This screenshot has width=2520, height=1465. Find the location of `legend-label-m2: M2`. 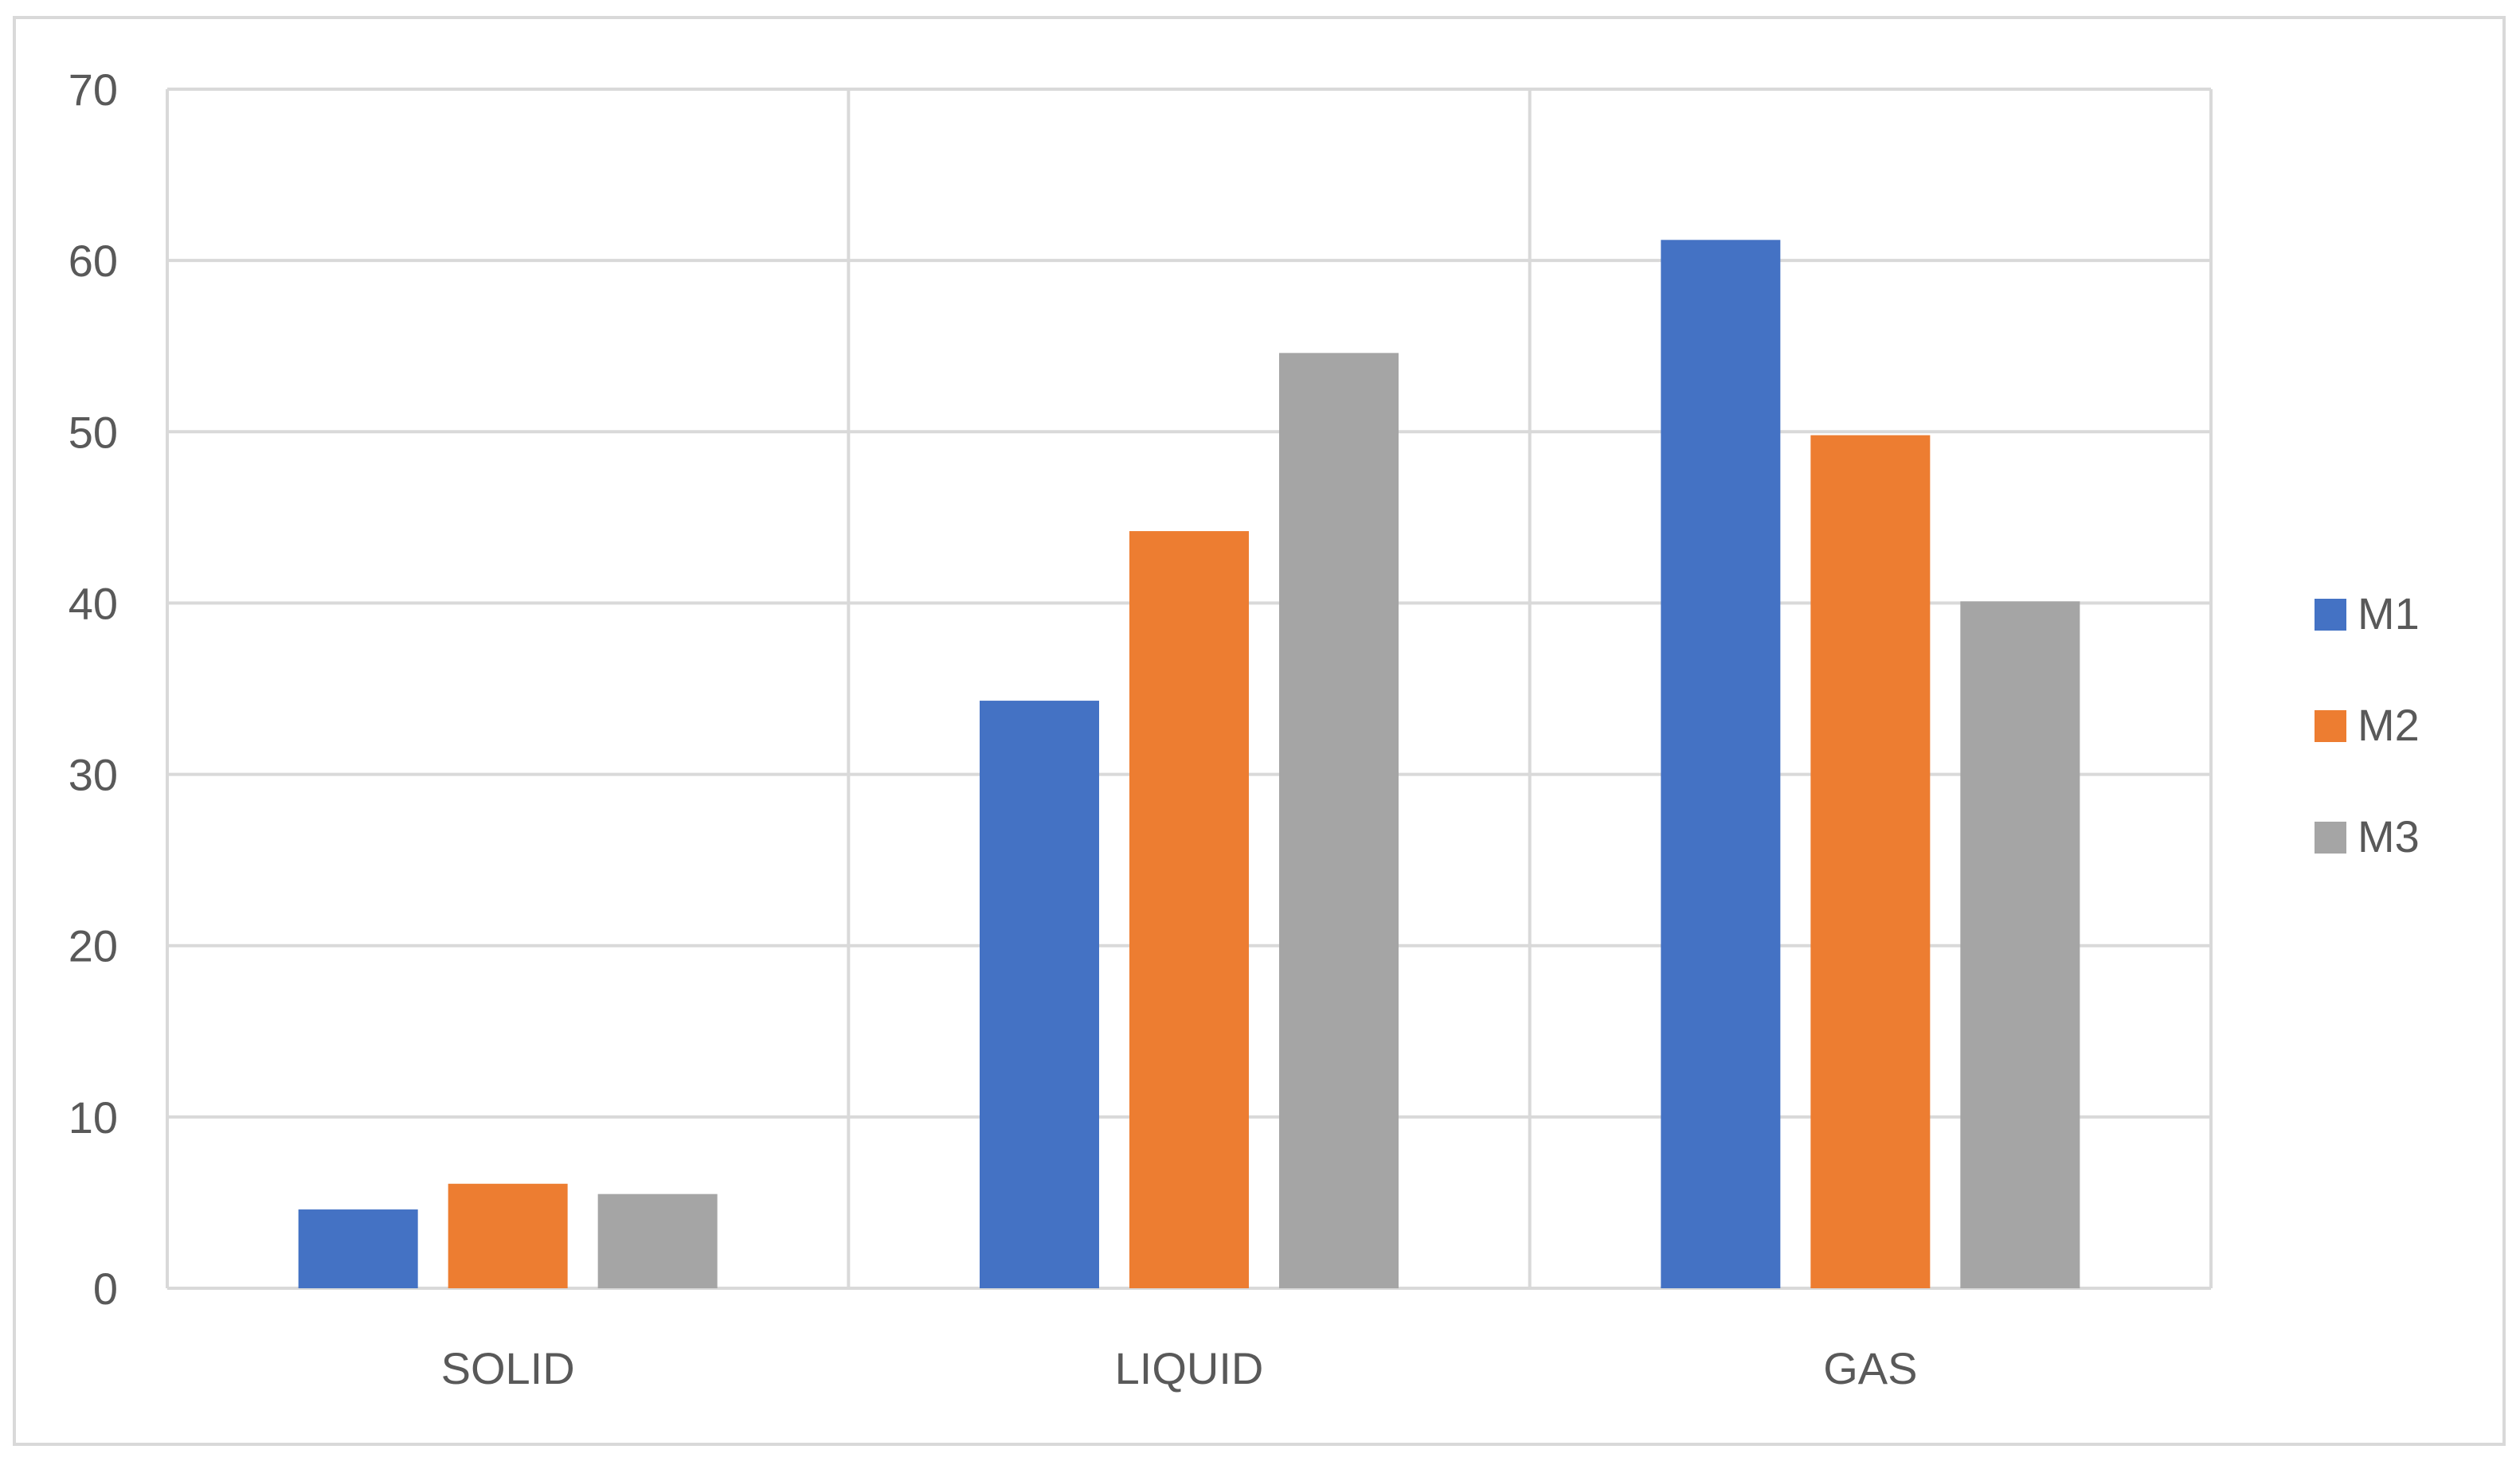

legend-label-m2: M2 is located at coordinates (2389, 725).